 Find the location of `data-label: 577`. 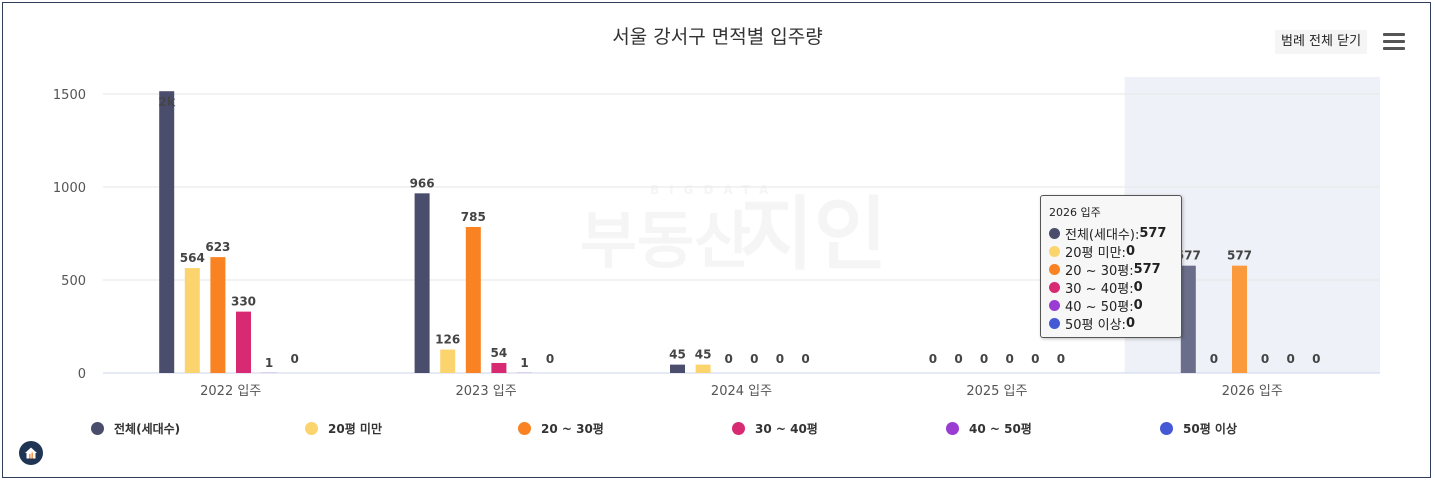

data-label: 577 is located at coordinates (1188, 256).